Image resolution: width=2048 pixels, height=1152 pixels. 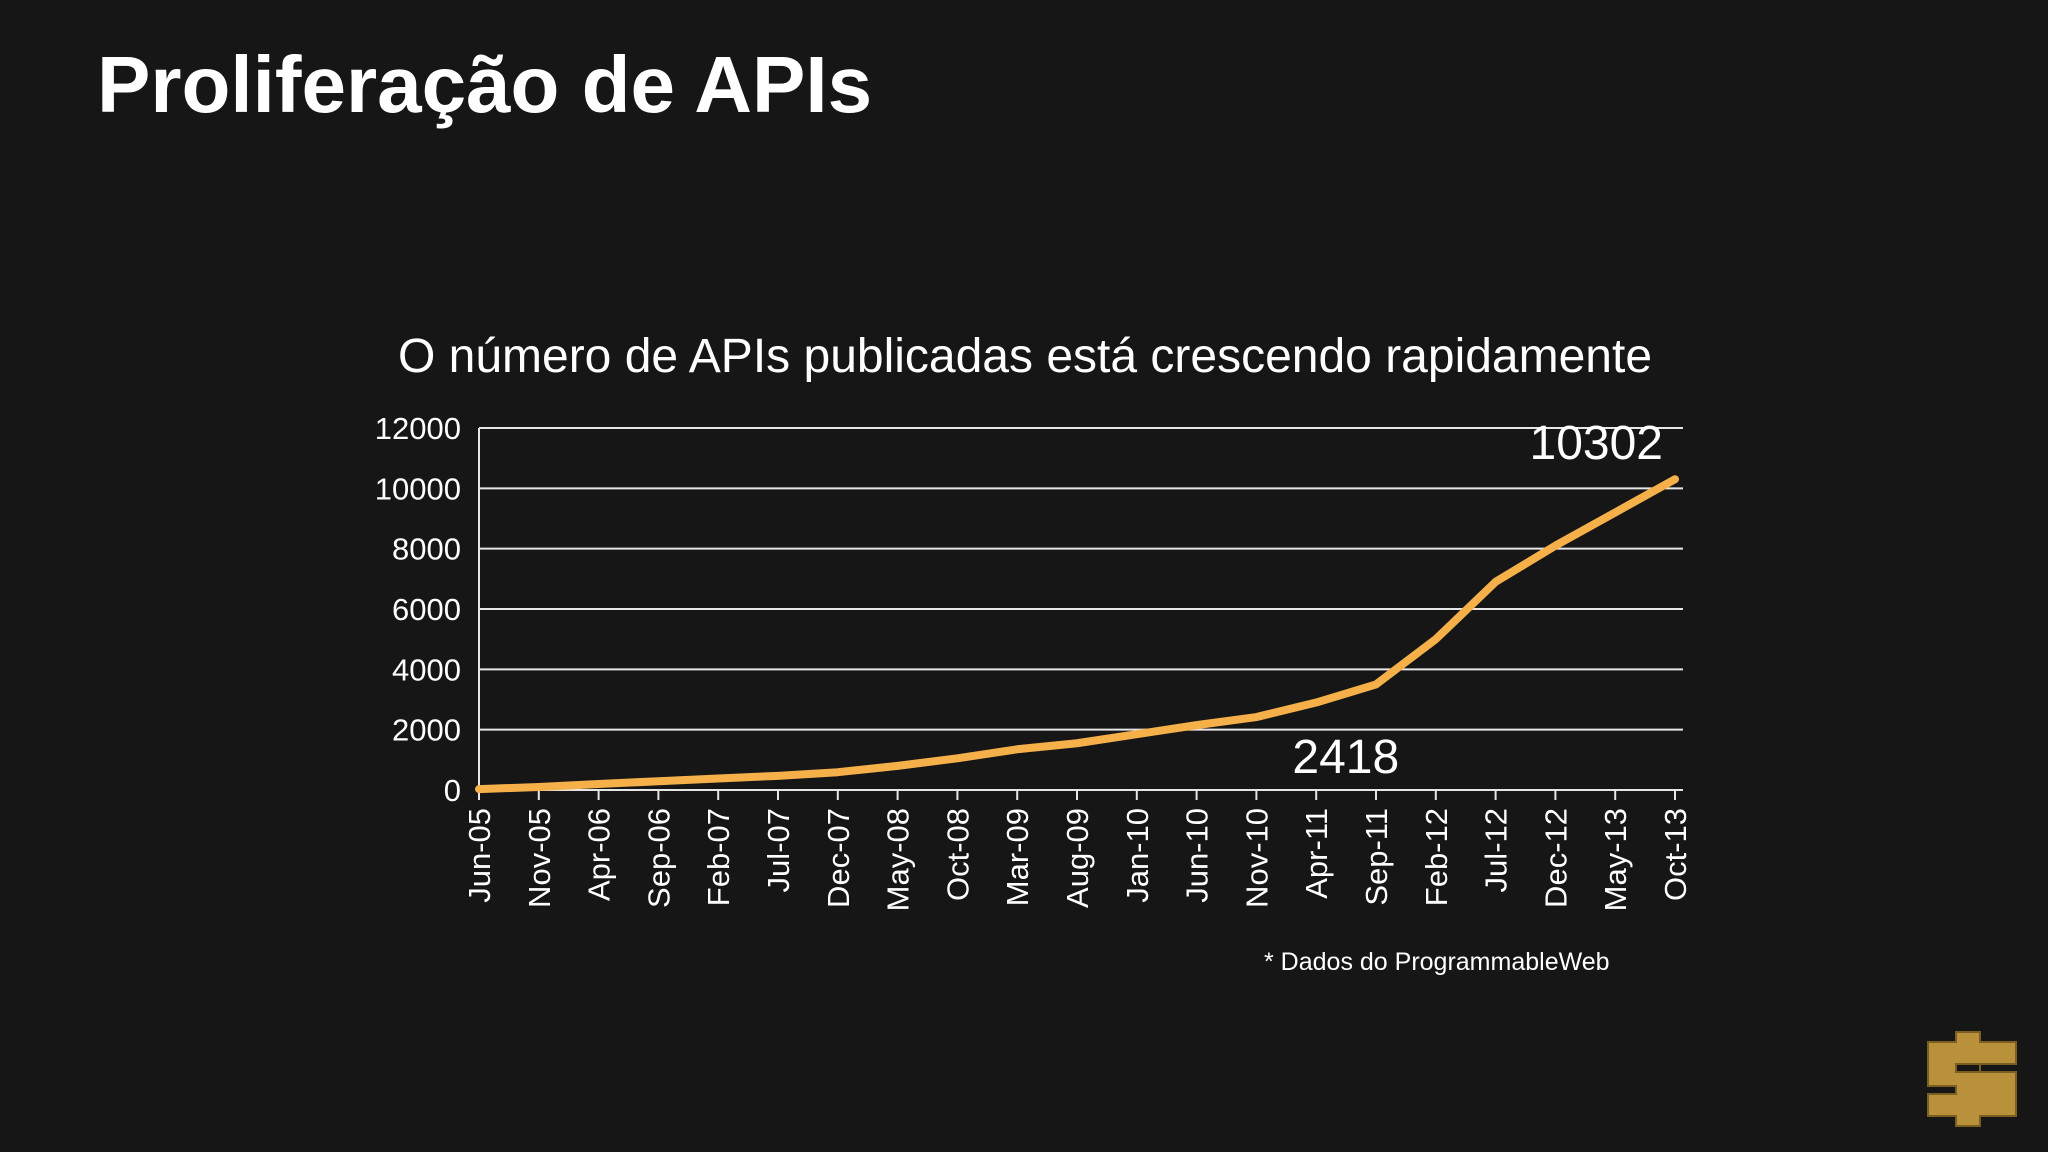 What do you see at coordinates (778, 850) in the screenshot?
I see `x-tick-label: Jul-07` at bounding box center [778, 850].